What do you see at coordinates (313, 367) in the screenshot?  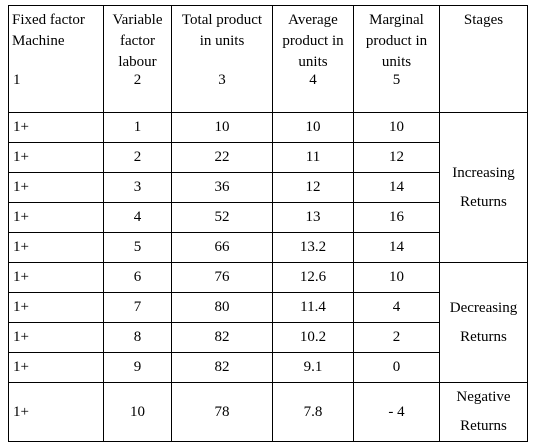 I see `table-cell: 9.1` at bounding box center [313, 367].